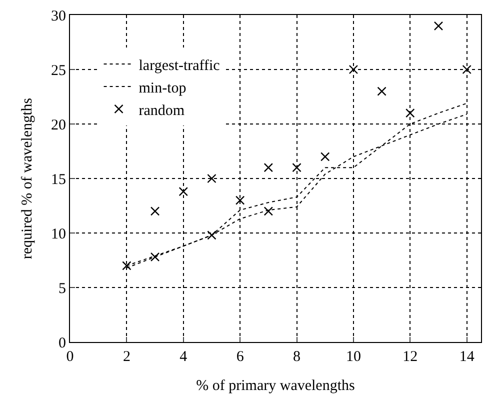  Describe the element at coordinates (240, 357) in the screenshot. I see `x-tick-label: 6` at that location.